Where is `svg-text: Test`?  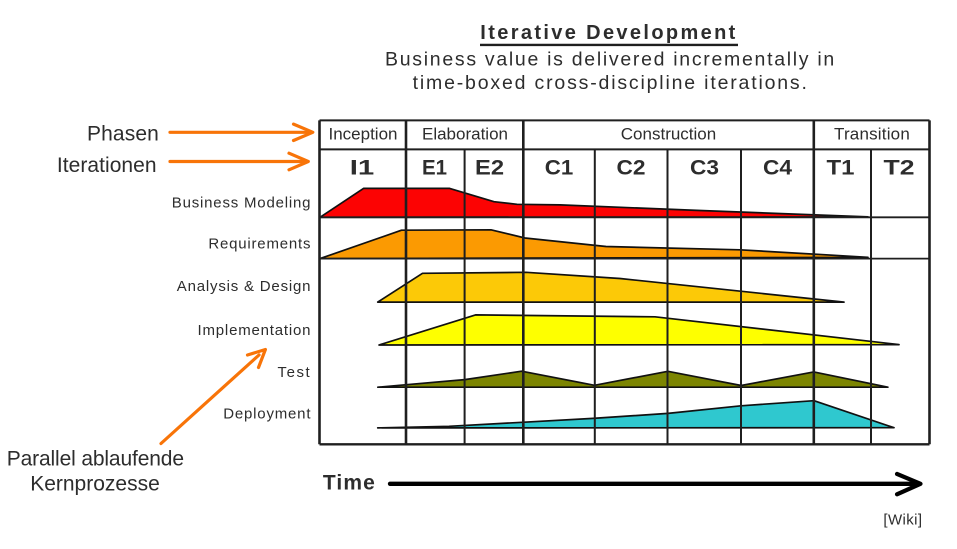
svg-text: Test is located at coordinates (295, 372).